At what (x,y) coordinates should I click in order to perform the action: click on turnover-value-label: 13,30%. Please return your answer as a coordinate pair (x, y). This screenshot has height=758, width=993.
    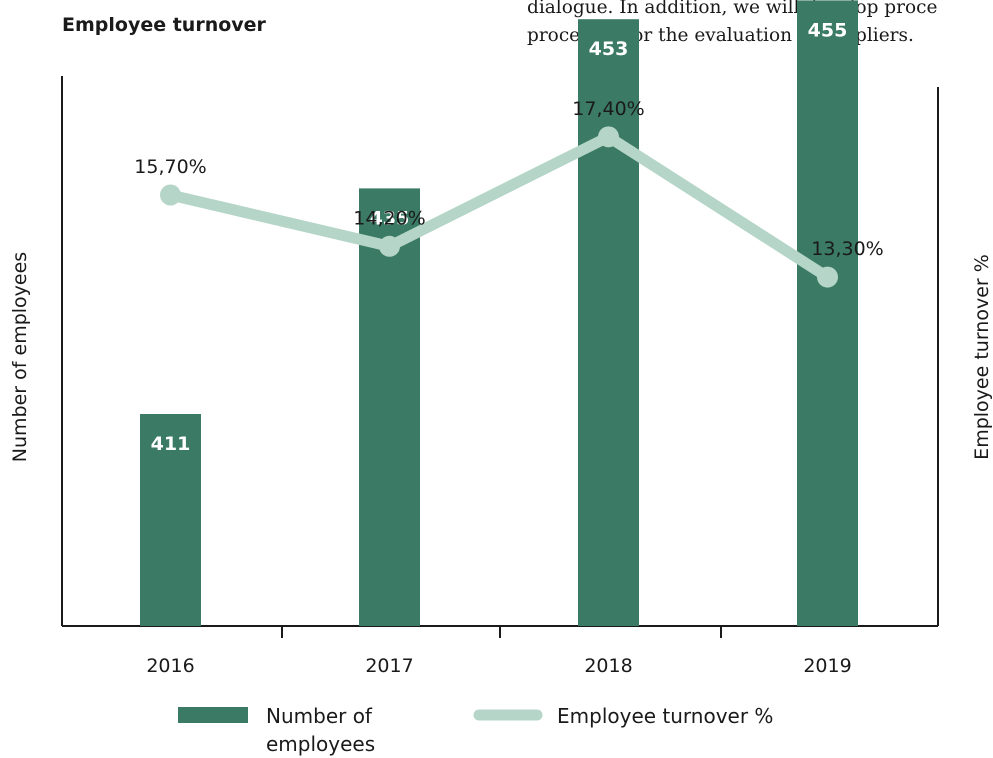
    Looking at the image, I should click on (847, 249).